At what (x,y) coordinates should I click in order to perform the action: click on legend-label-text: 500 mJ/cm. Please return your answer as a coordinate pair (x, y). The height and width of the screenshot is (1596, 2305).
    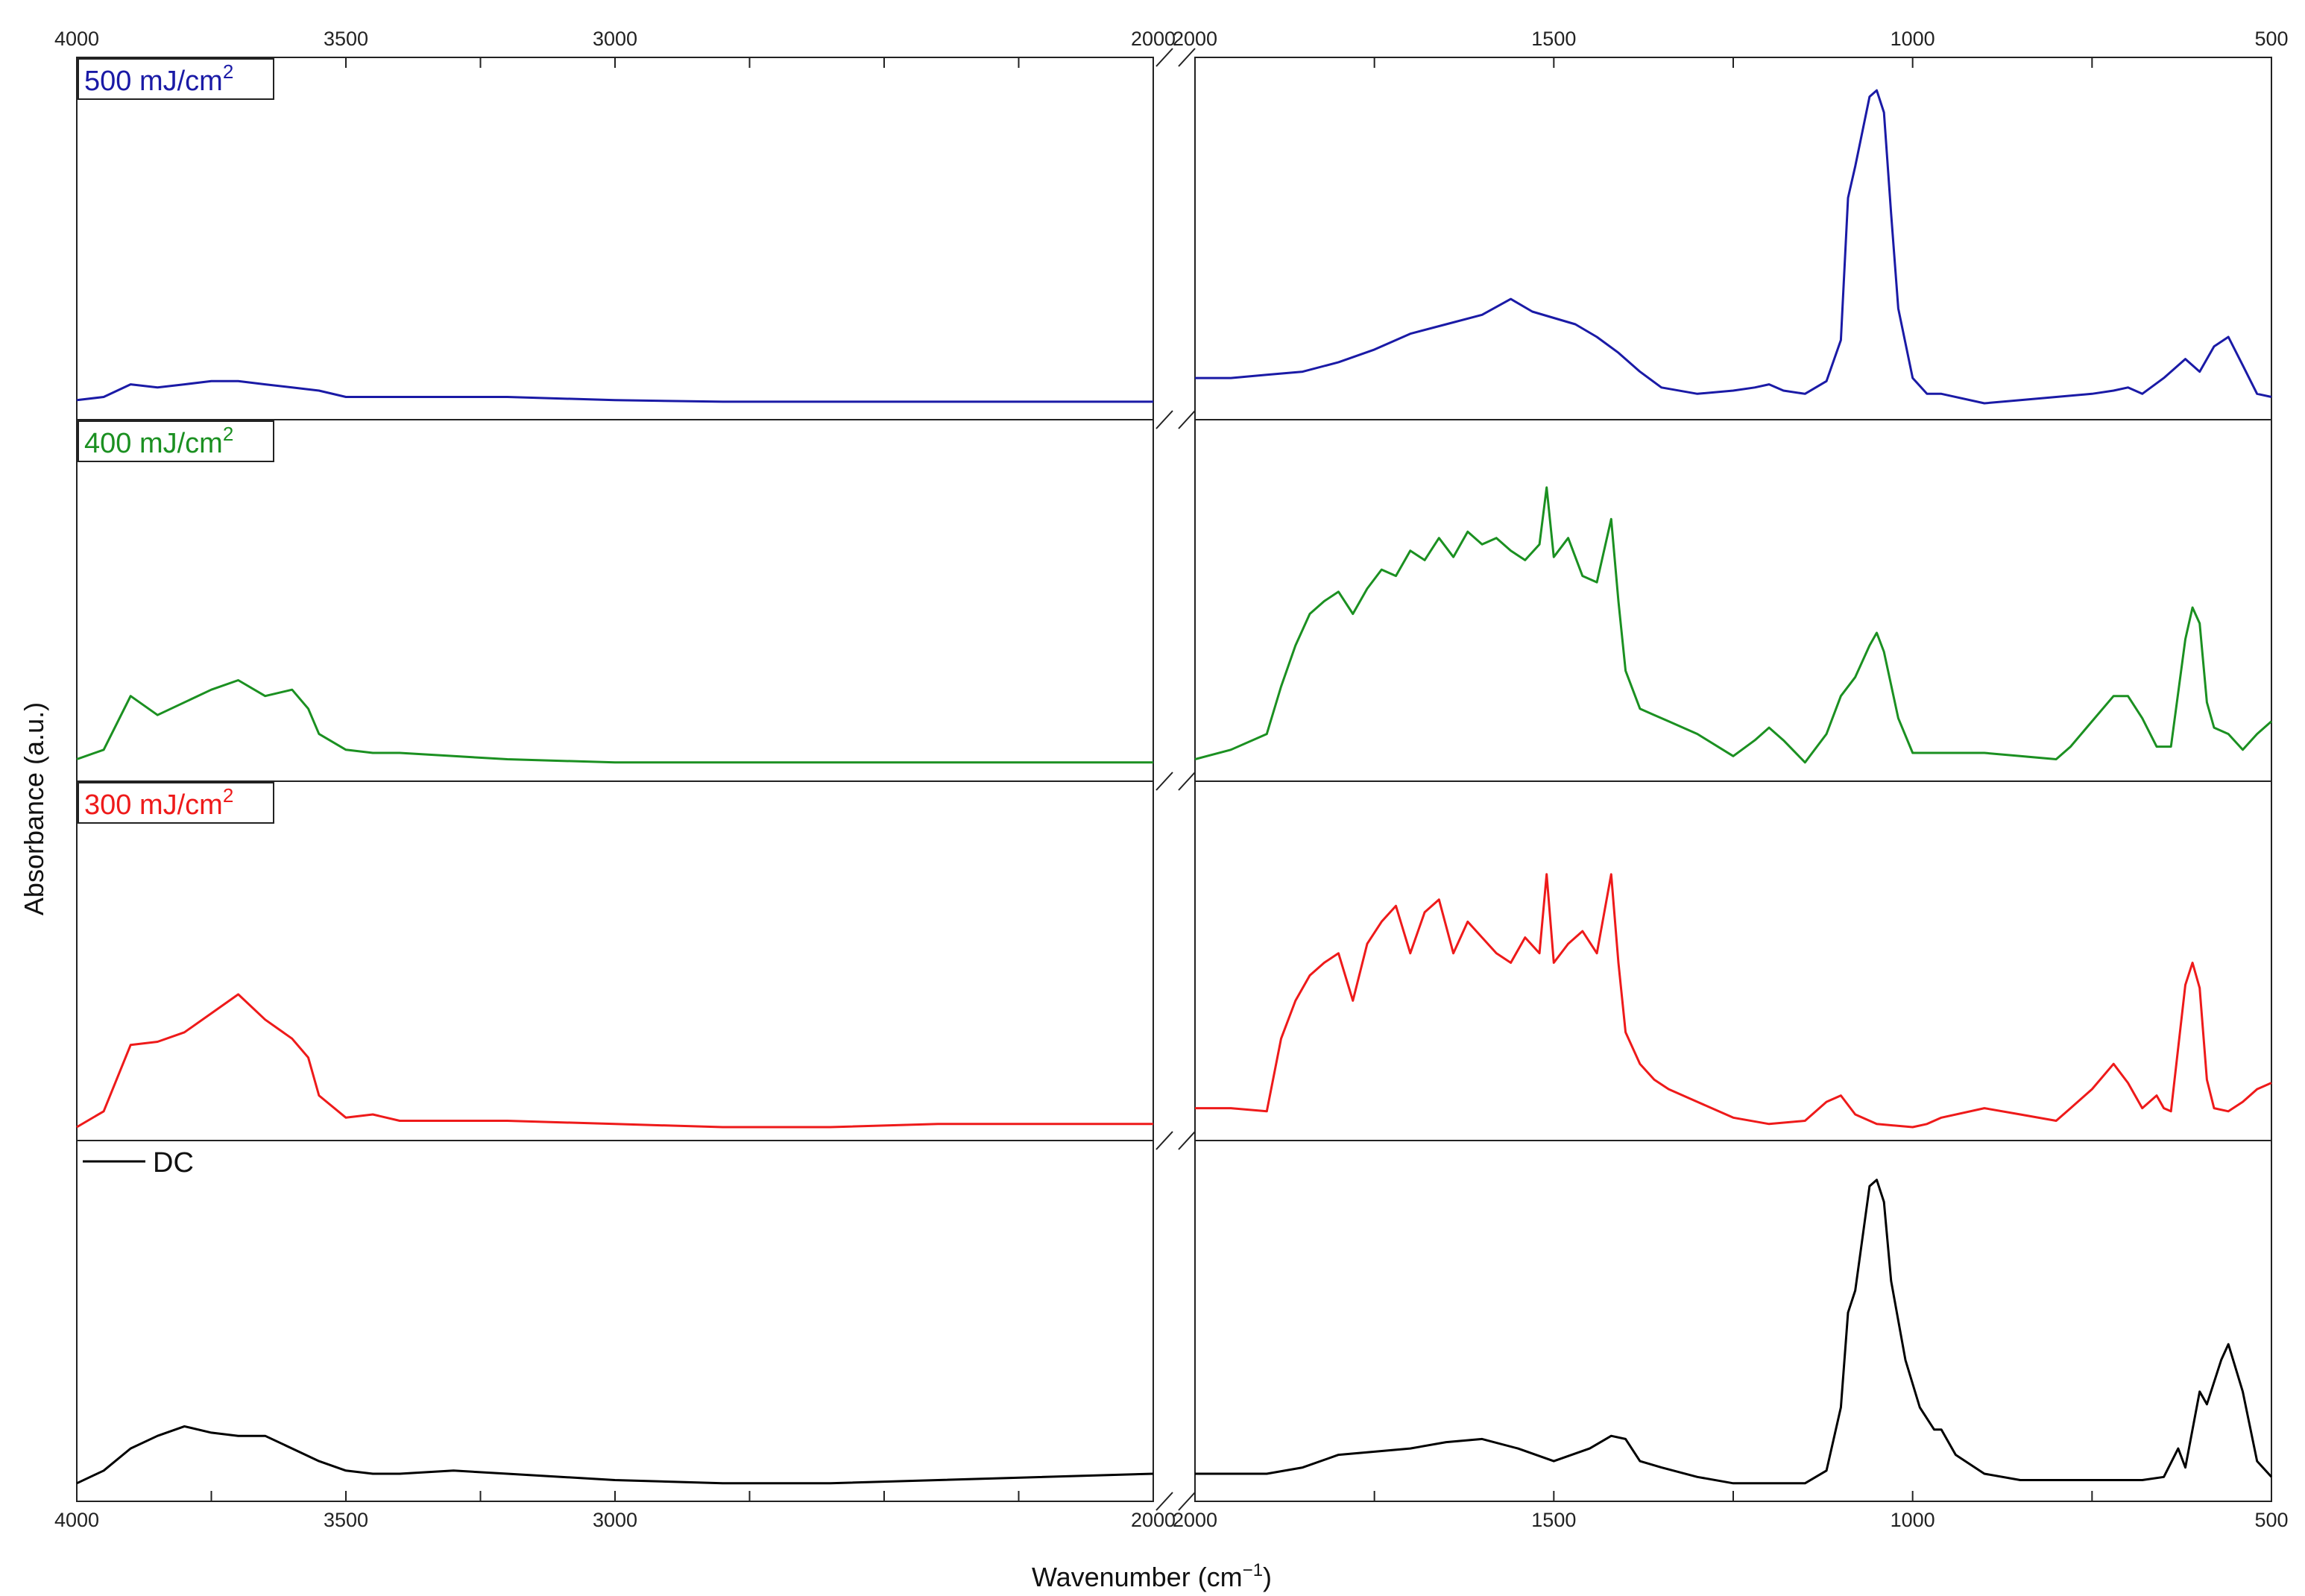
    Looking at the image, I should click on (154, 81).